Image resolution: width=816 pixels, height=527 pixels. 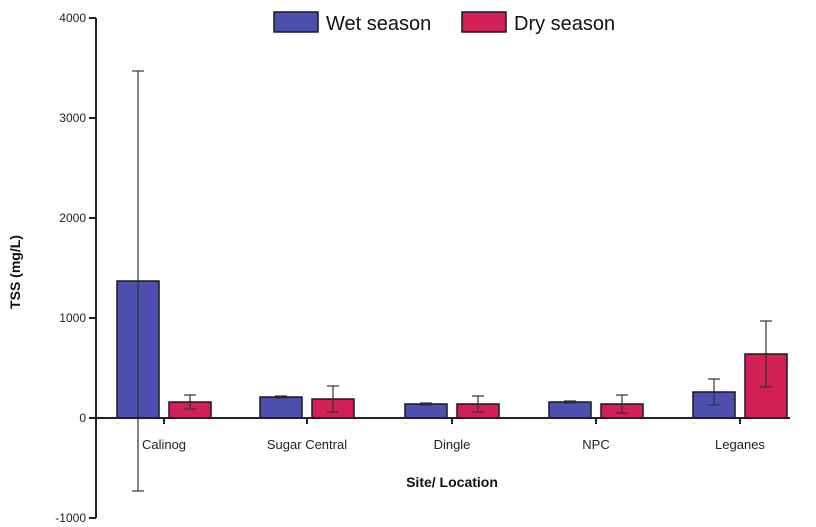 I want to click on x-axis: Calinog Sugar Central Dingle NPC Leganes, so click(x=443, y=434).